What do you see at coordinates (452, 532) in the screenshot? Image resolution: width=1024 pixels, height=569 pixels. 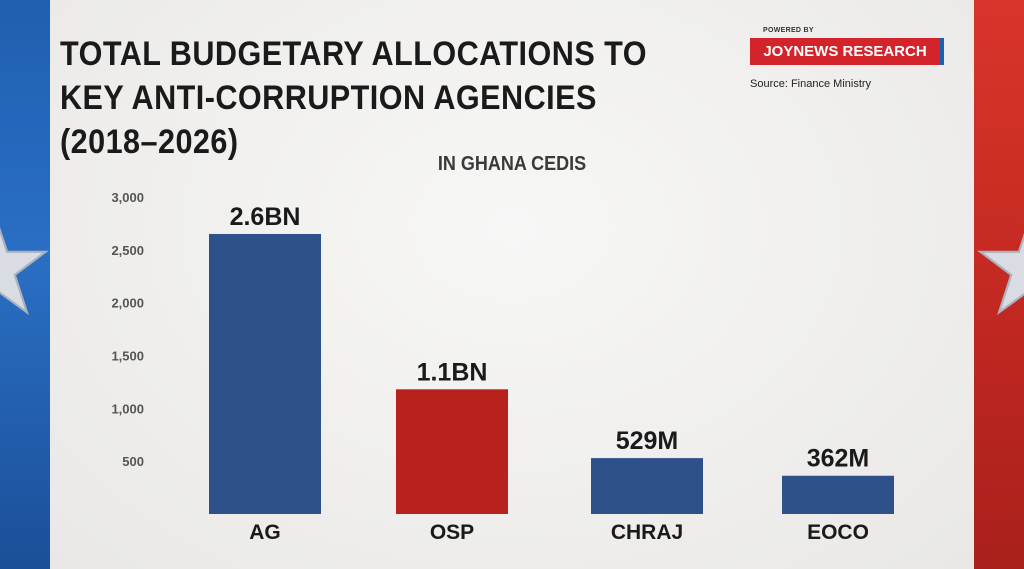 I see `x-tick-label: OSP` at bounding box center [452, 532].